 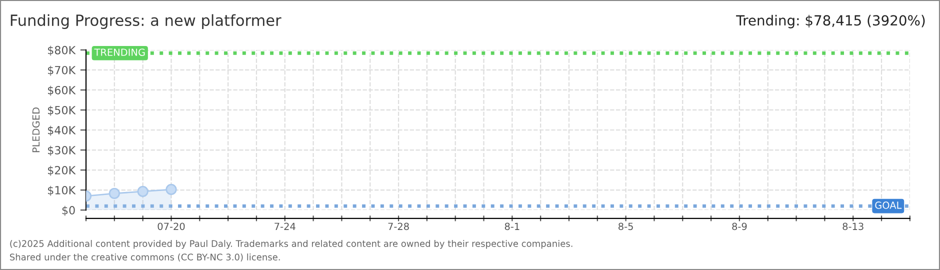 What do you see at coordinates (291, 244) in the screenshot?
I see `text: (c)2025 Additional content provided by Paul Daly. Trademarks and related content are owned by their respective companies.` at bounding box center [291, 244].